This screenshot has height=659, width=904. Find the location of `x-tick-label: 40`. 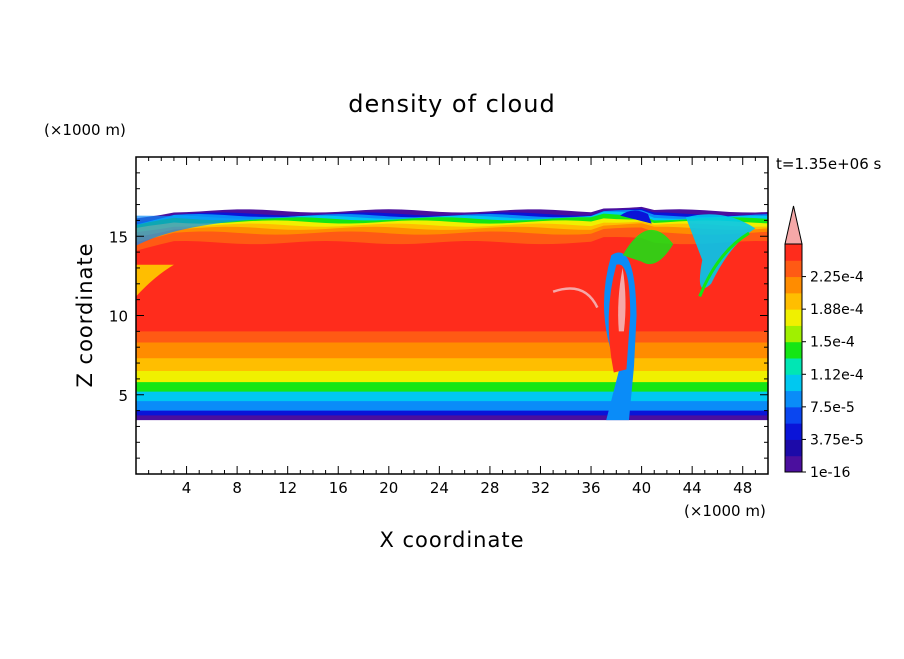

x-tick-label: 40 is located at coordinates (641, 488).